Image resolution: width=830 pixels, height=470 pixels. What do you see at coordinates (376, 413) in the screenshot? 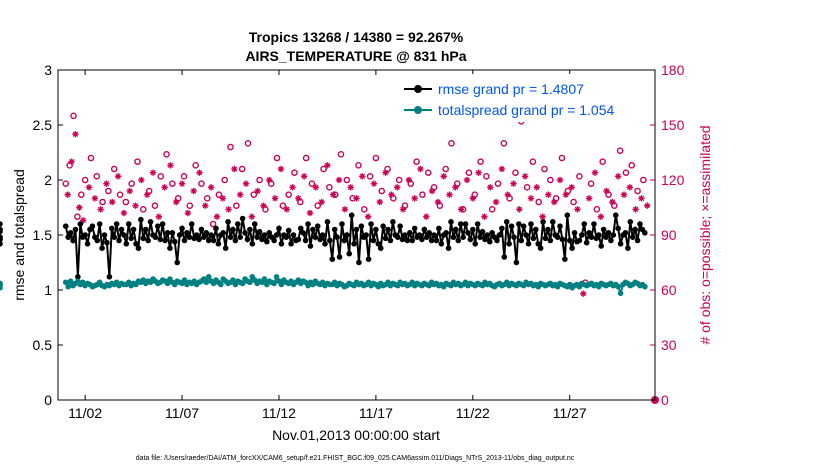
I see `x-tick-label: 11/17` at bounding box center [376, 413].